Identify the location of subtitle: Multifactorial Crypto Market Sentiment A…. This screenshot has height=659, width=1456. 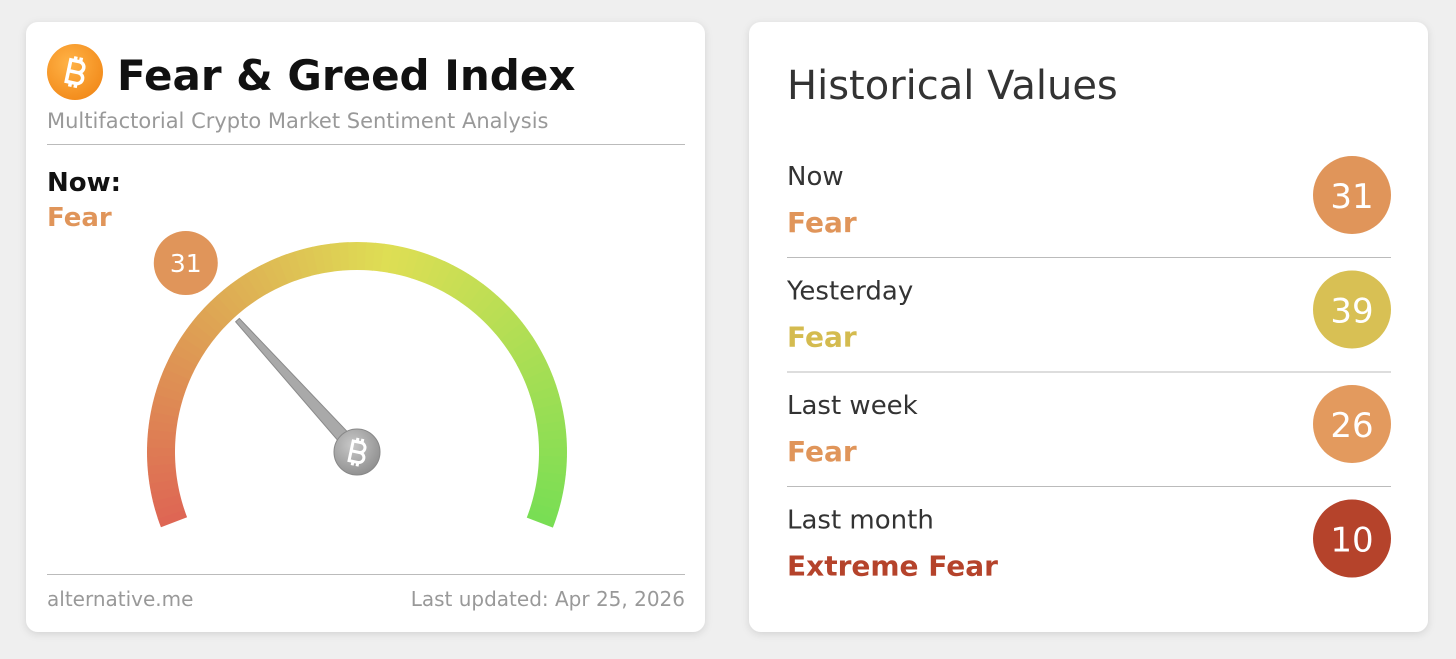
(298, 121).